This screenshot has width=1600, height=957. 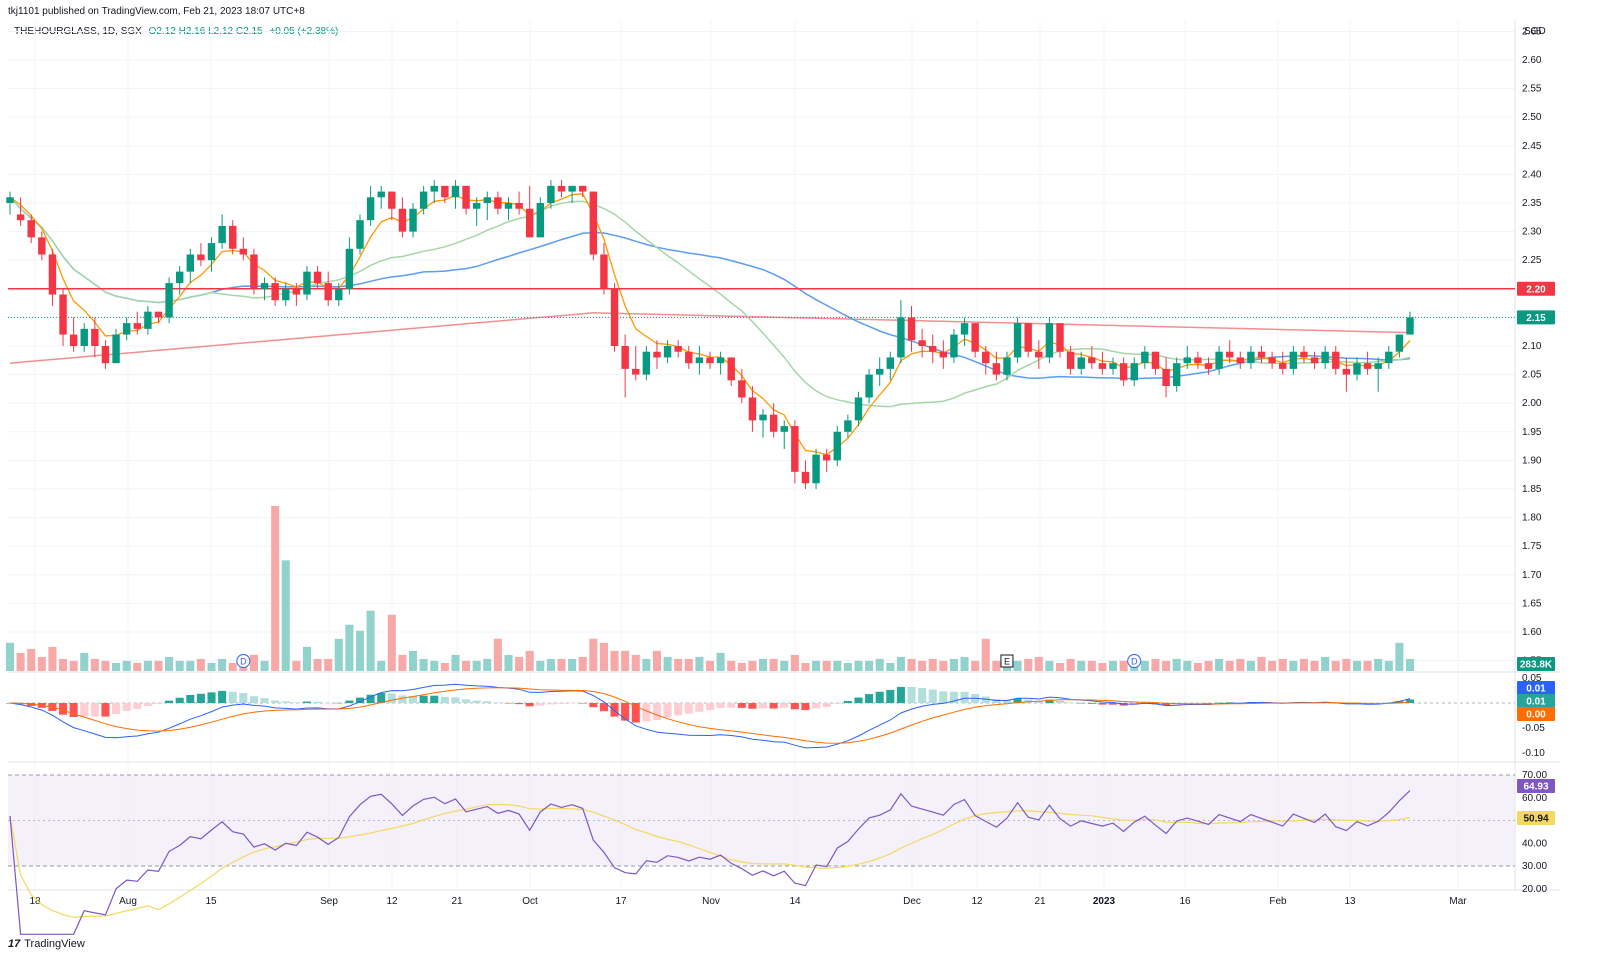 What do you see at coordinates (1536, 689) in the screenshot?
I see `macd-value-label: 0.01` at bounding box center [1536, 689].